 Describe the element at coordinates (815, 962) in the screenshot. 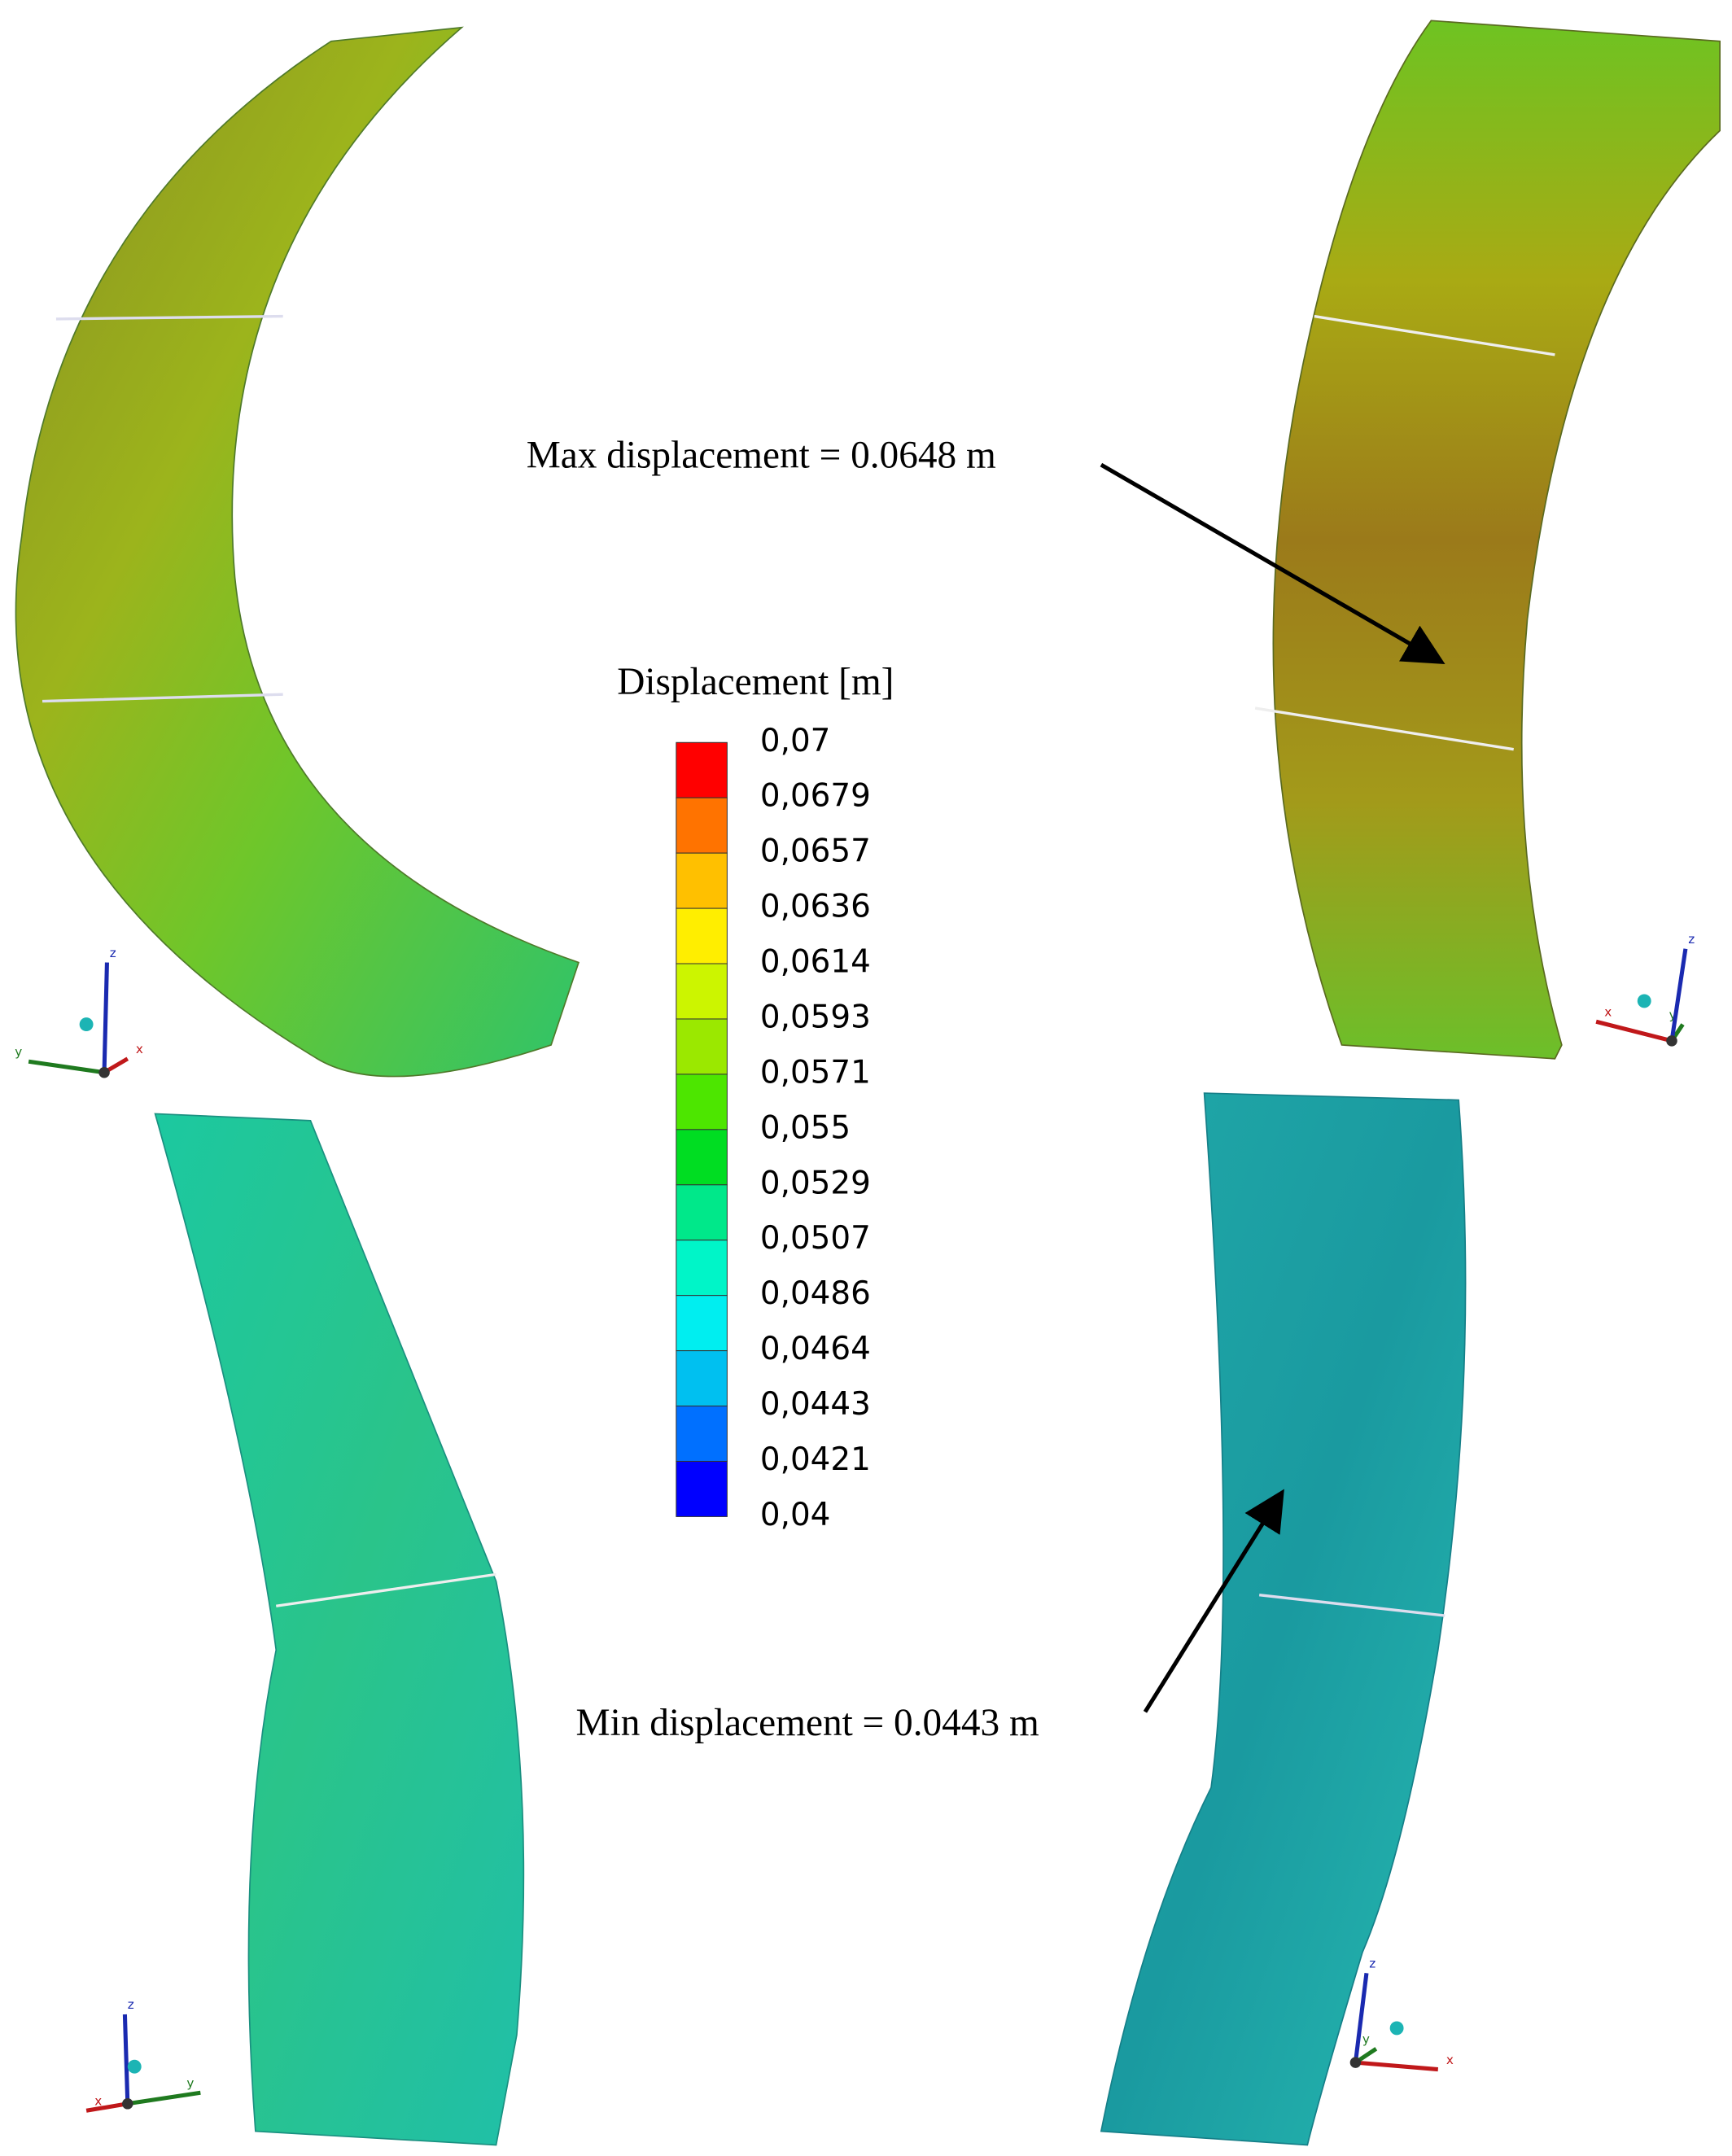

I see `legend-label: 0,0614` at that location.